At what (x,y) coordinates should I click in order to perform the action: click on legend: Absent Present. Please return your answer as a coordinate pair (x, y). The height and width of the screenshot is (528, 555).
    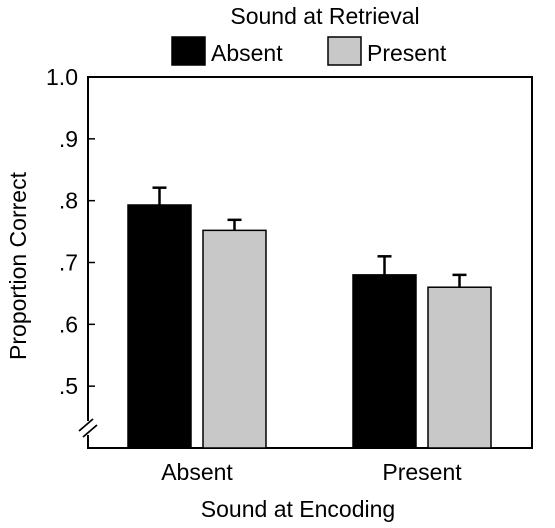
    Looking at the image, I should click on (309, 51).